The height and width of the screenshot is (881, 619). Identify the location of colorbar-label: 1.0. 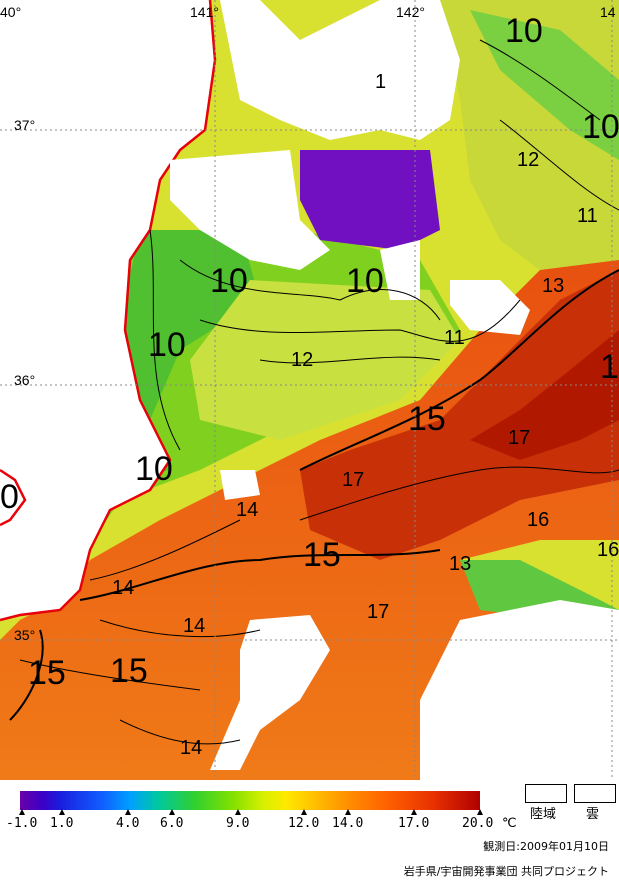
(62, 823).